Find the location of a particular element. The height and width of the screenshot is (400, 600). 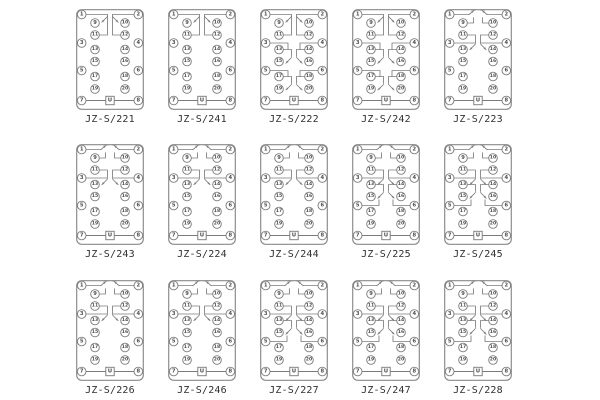

terminal-12: 12 is located at coordinates (309, 170).